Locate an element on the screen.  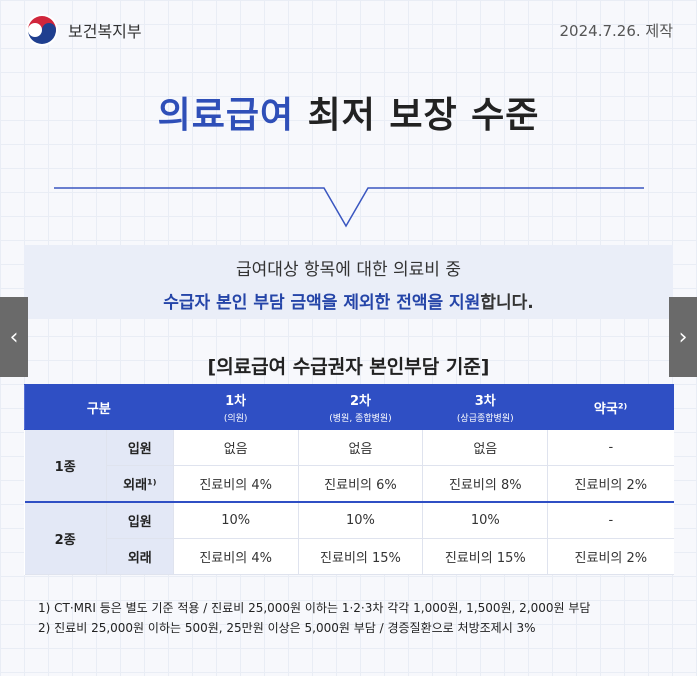
table-row: 1종 입원 없음 없음 없음 - is located at coordinates (349, 466).